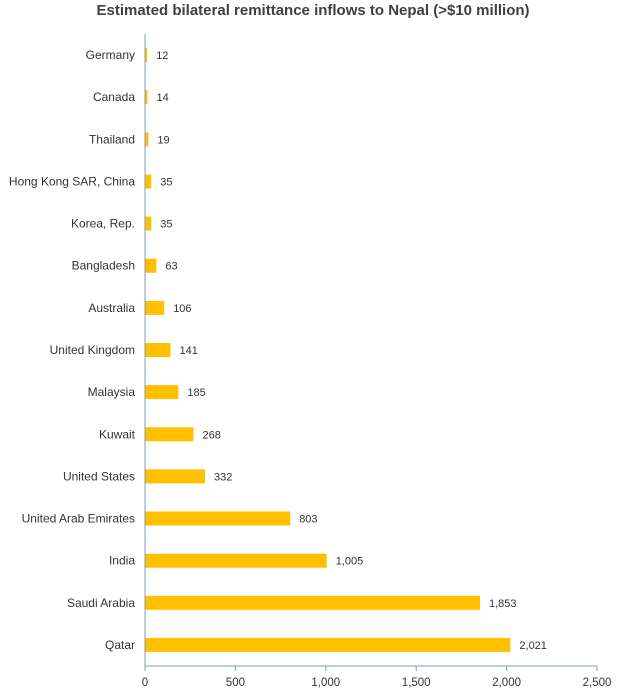 The image size is (619, 694). I want to click on bar-hong-kong-sar-china, so click(148, 181).